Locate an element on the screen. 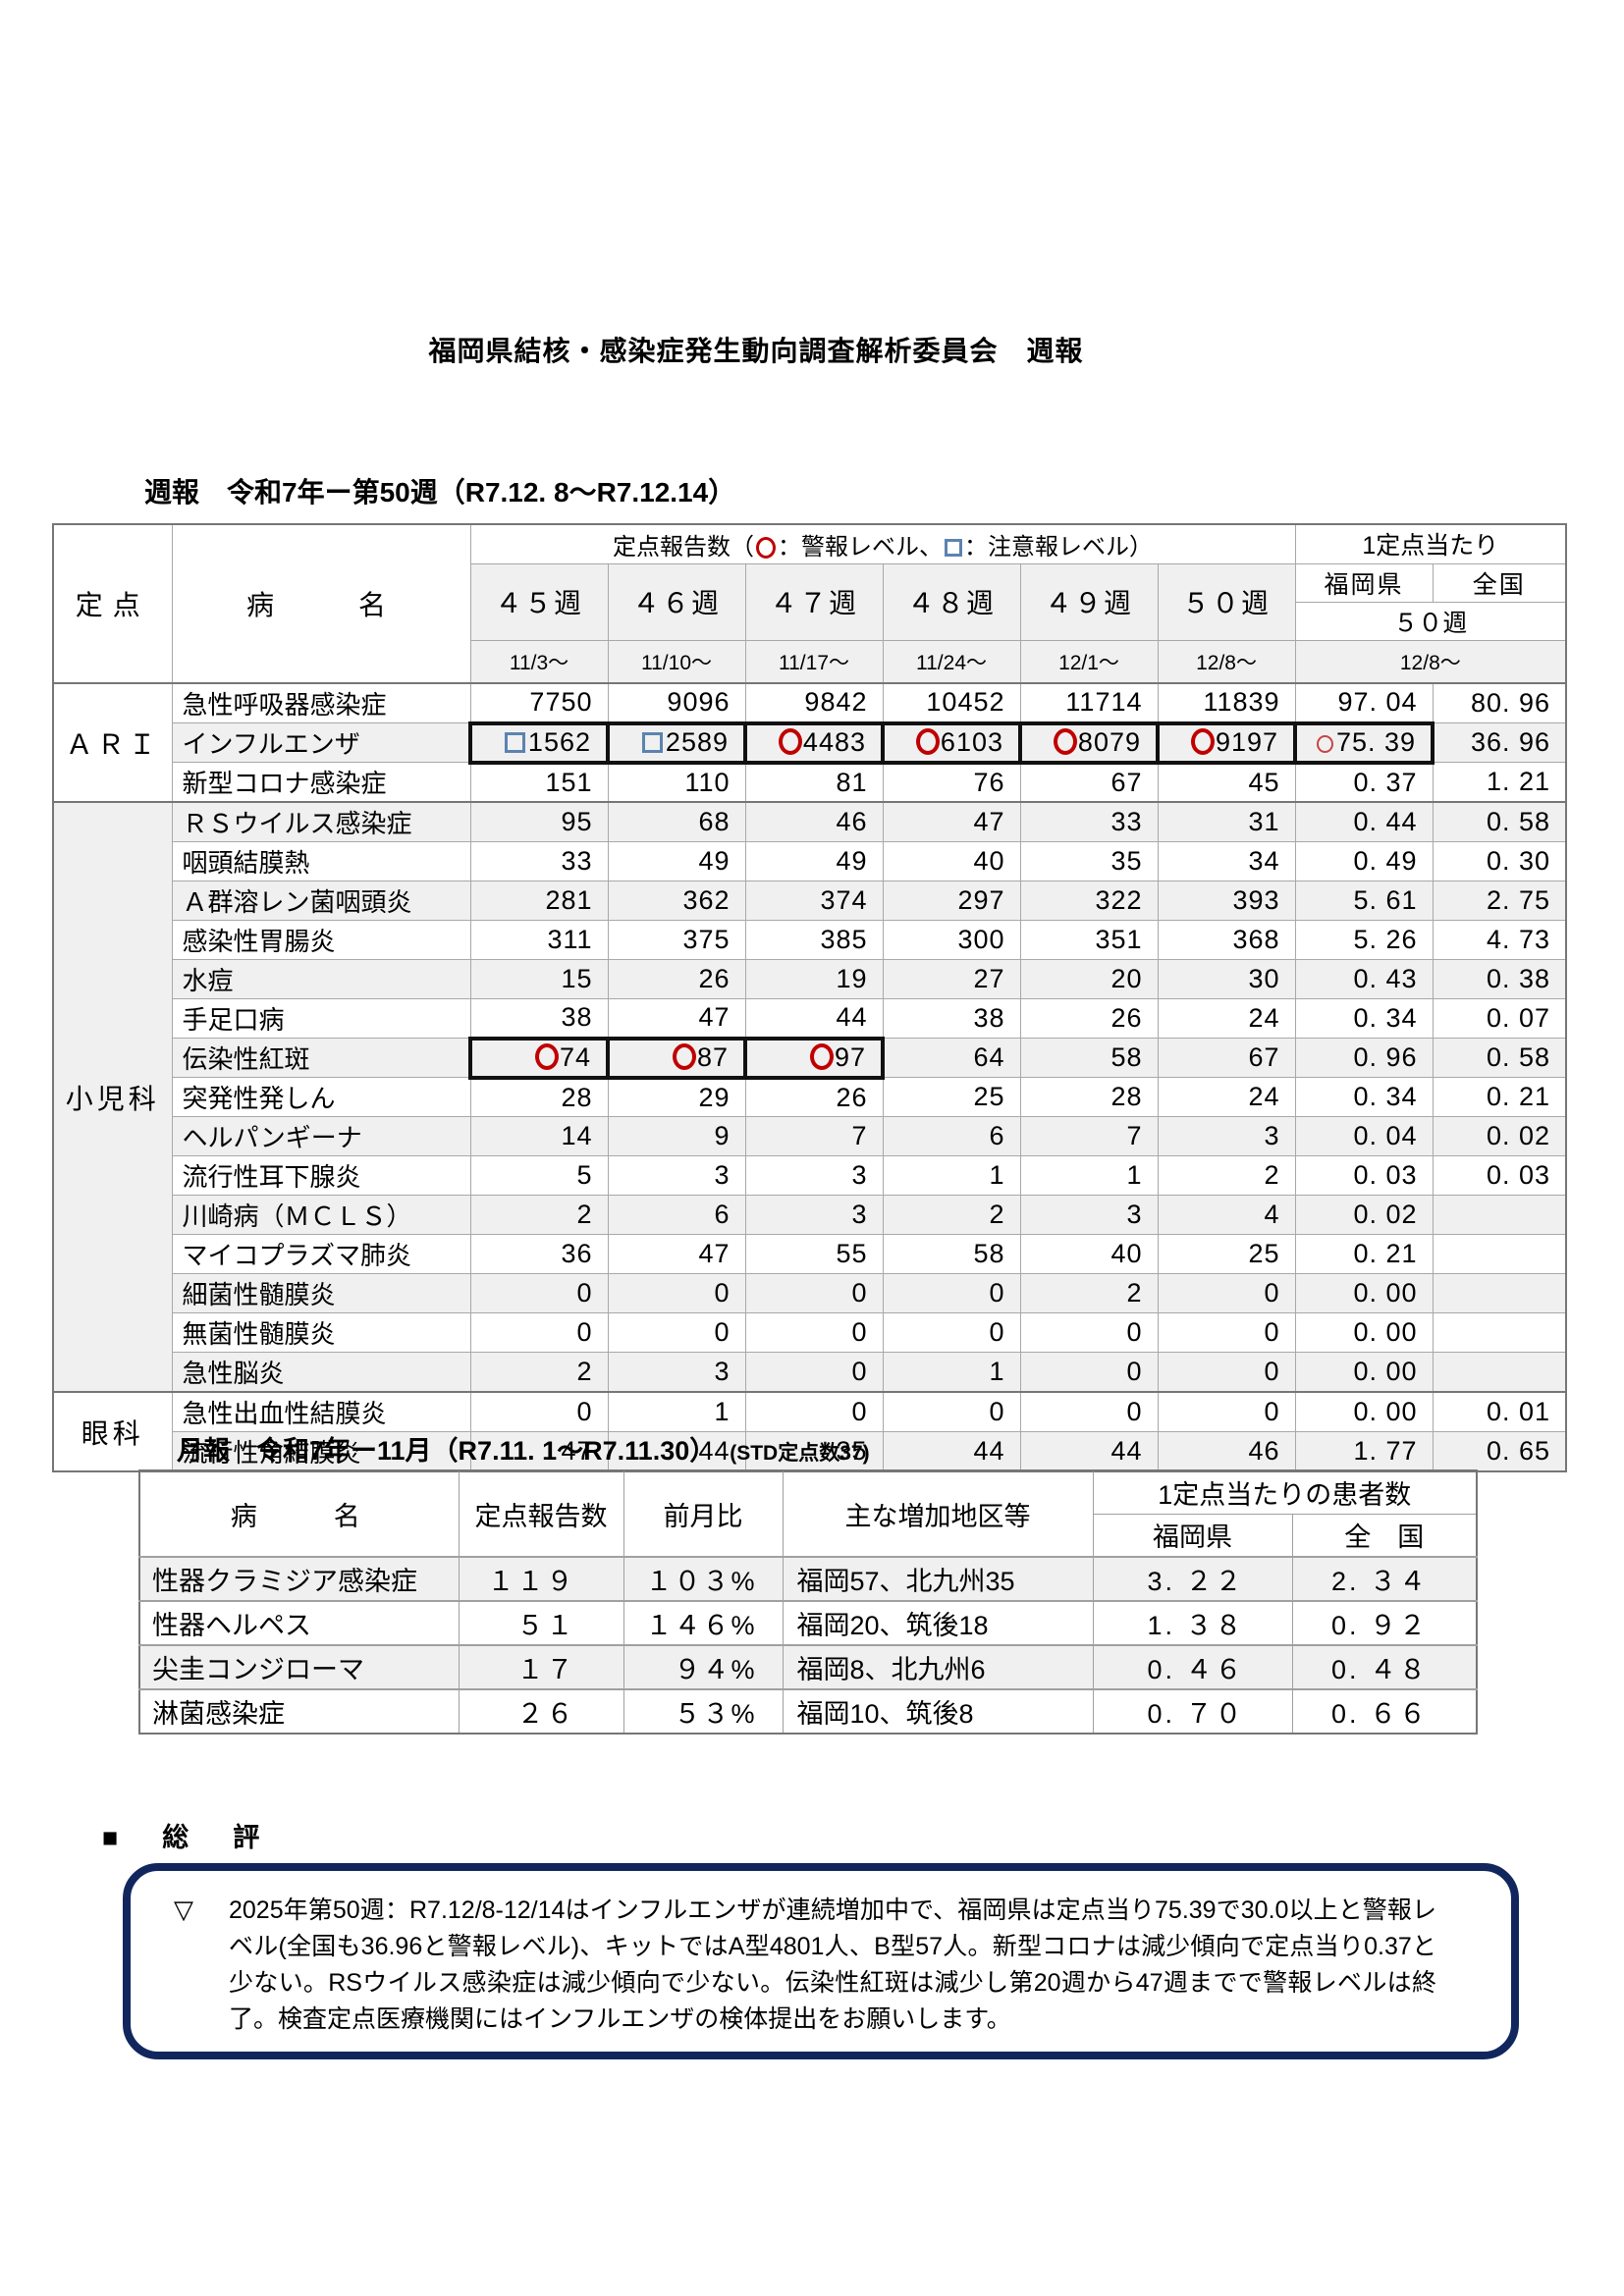 The width and height of the screenshot is (1624, 2296). value-cell: 46 is located at coordinates (814, 821).